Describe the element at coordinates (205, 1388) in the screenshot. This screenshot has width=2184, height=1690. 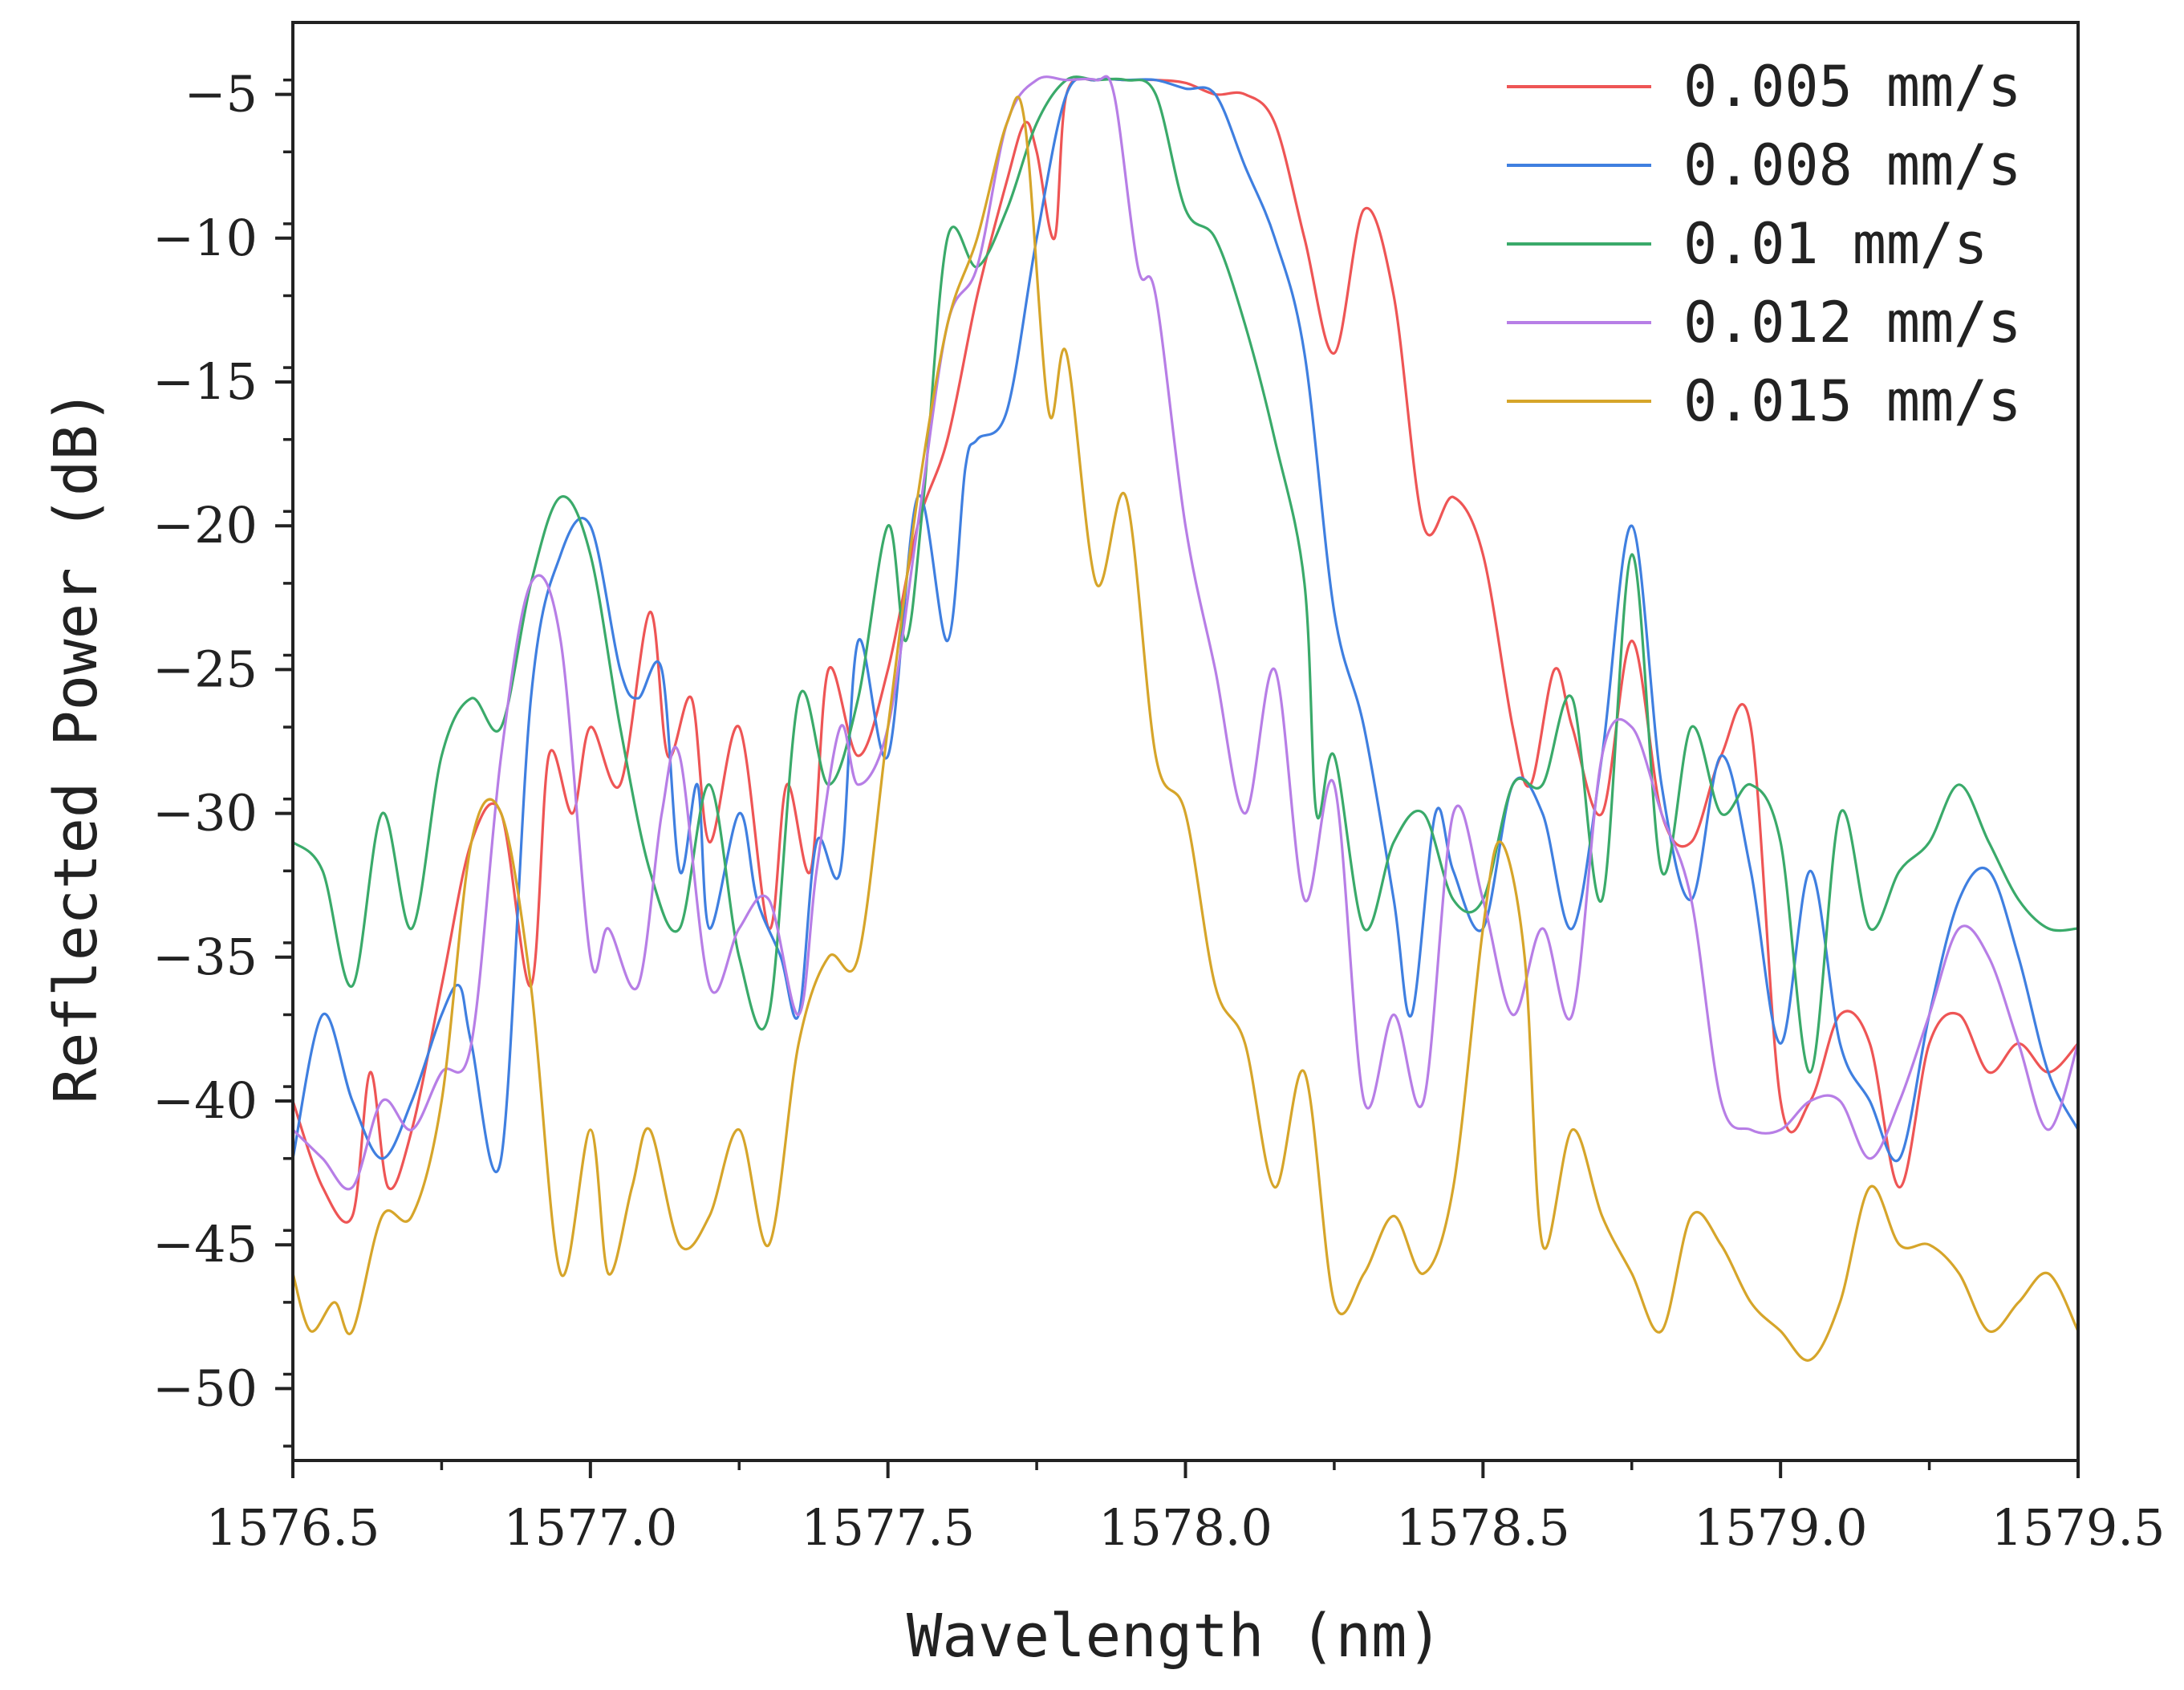
I see `y-tick-label: −50` at that location.